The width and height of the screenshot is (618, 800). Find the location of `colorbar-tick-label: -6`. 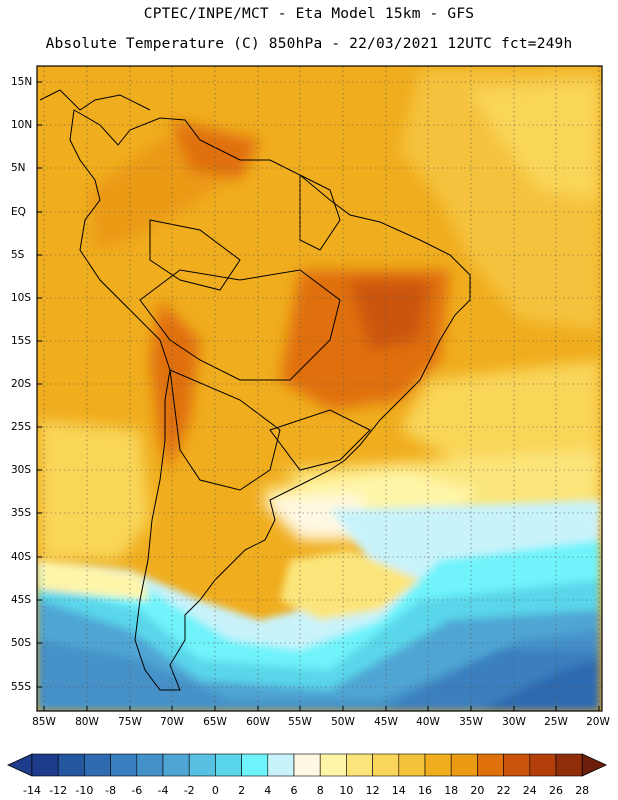

colorbar-tick-label: -6 is located at coordinates (137, 790).